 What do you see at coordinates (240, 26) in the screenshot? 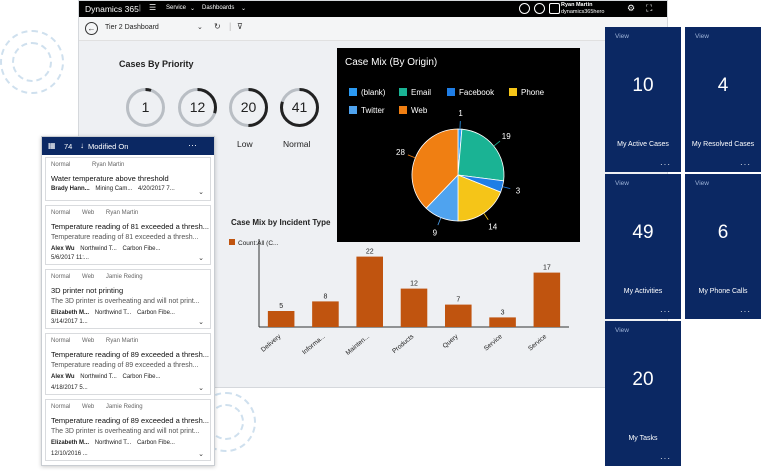
I see `filter-icon: ⊽` at bounding box center [240, 26].